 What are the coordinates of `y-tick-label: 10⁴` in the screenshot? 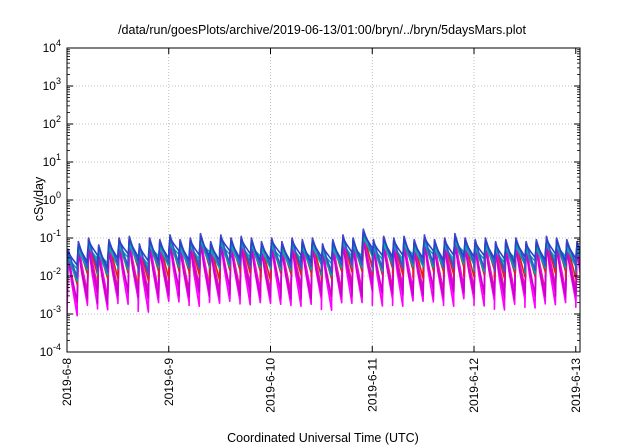 It's located at (52, 46).